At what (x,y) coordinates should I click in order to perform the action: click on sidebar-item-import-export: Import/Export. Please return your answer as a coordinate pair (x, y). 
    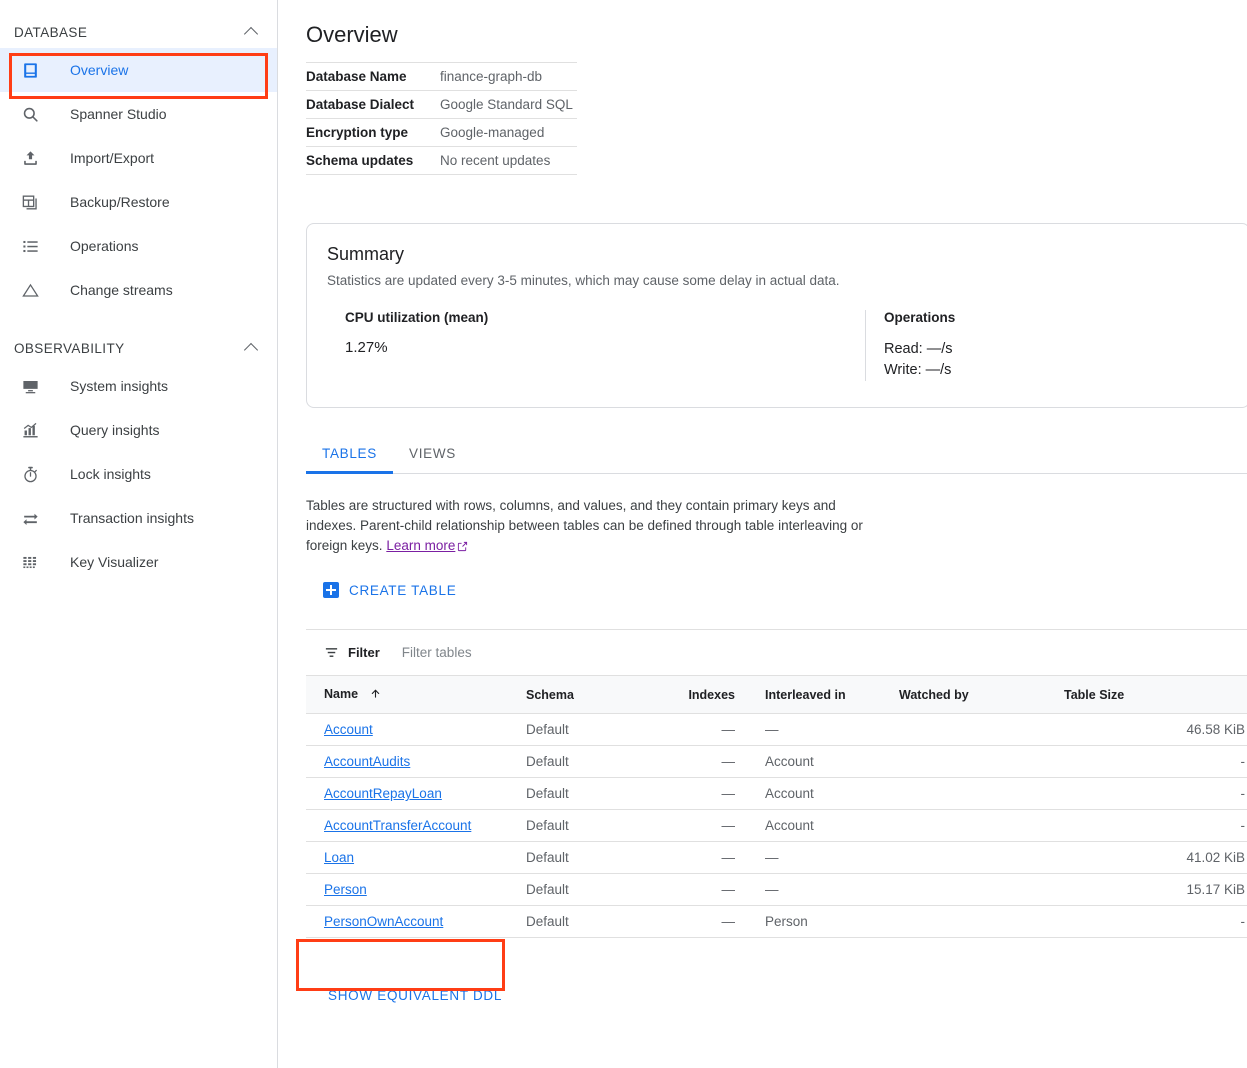
    Looking at the image, I should click on (134, 158).